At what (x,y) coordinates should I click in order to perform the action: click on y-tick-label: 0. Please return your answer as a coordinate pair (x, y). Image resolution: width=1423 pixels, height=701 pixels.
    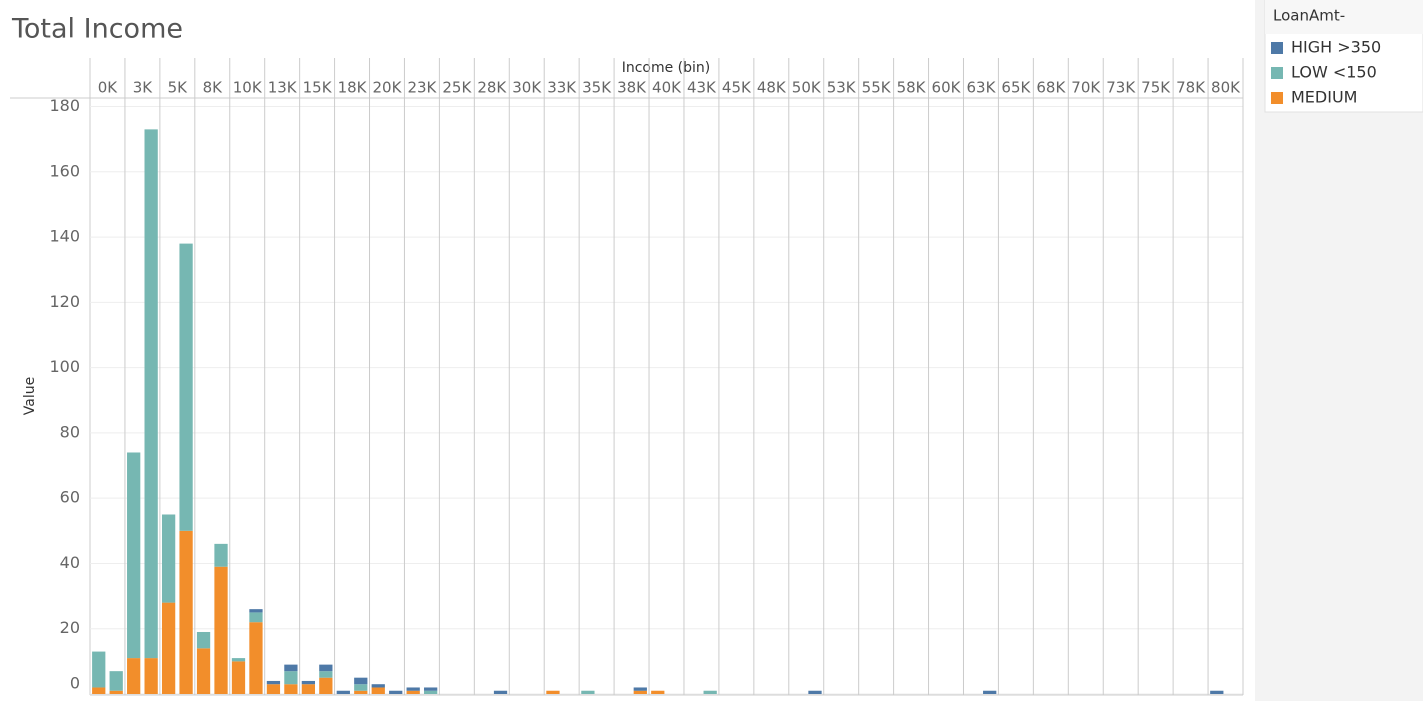
    Looking at the image, I should click on (75, 683).